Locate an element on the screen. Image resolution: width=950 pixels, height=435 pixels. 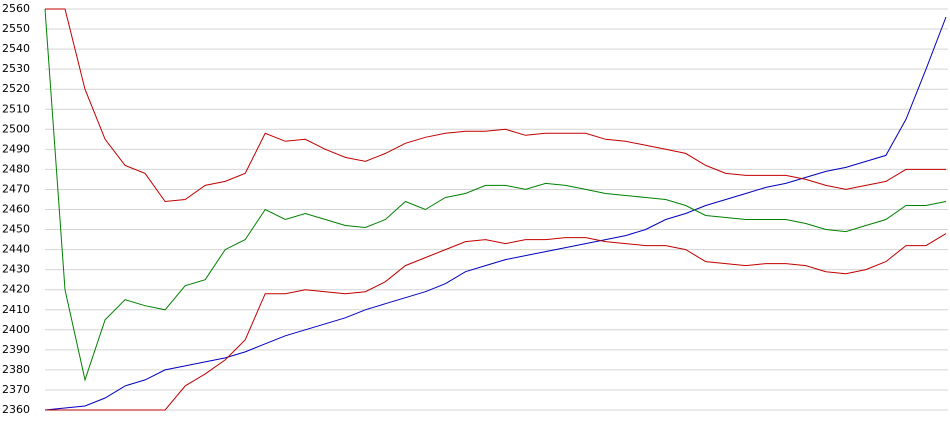
y-tick-label: 2530 is located at coordinates (16, 68).